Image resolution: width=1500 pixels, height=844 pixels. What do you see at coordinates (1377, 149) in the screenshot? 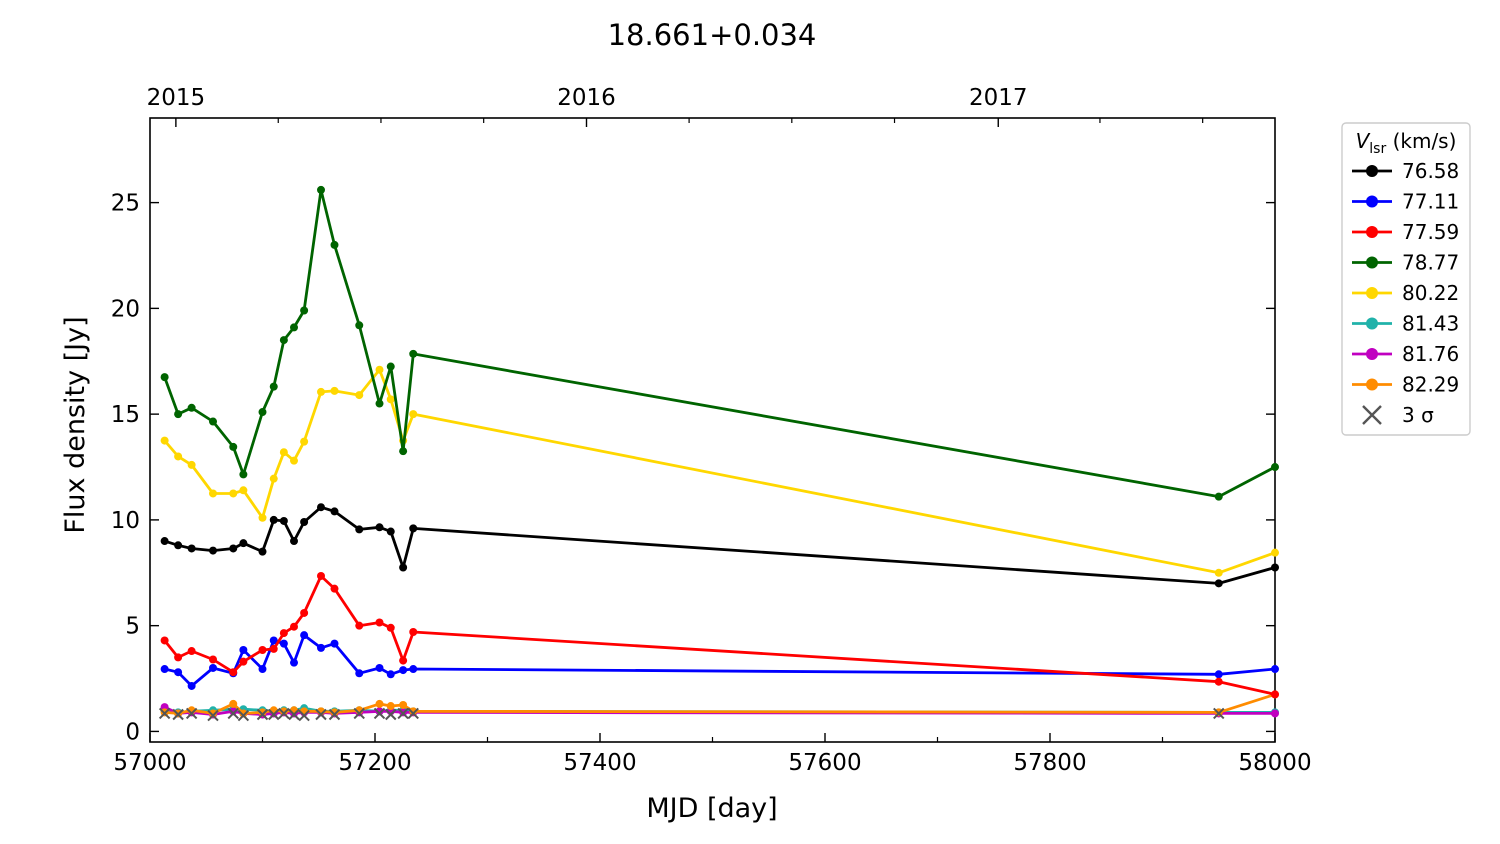
I see `legend-title-sub: lsr` at bounding box center [1377, 149].